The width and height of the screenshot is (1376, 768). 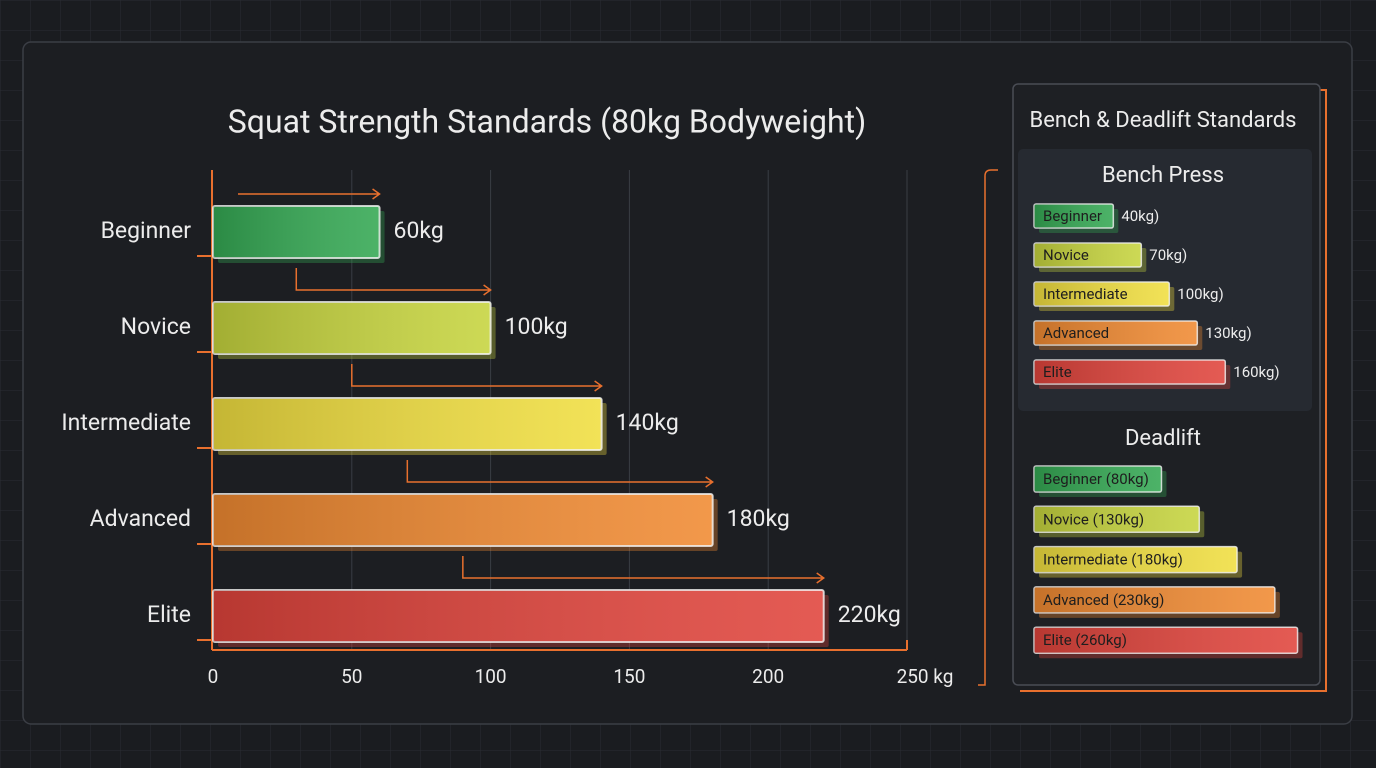 What do you see at coordinates (140, 518) in the screenshot?
I see `y-tick-label: Advanced` at bounding box center [140, 518].